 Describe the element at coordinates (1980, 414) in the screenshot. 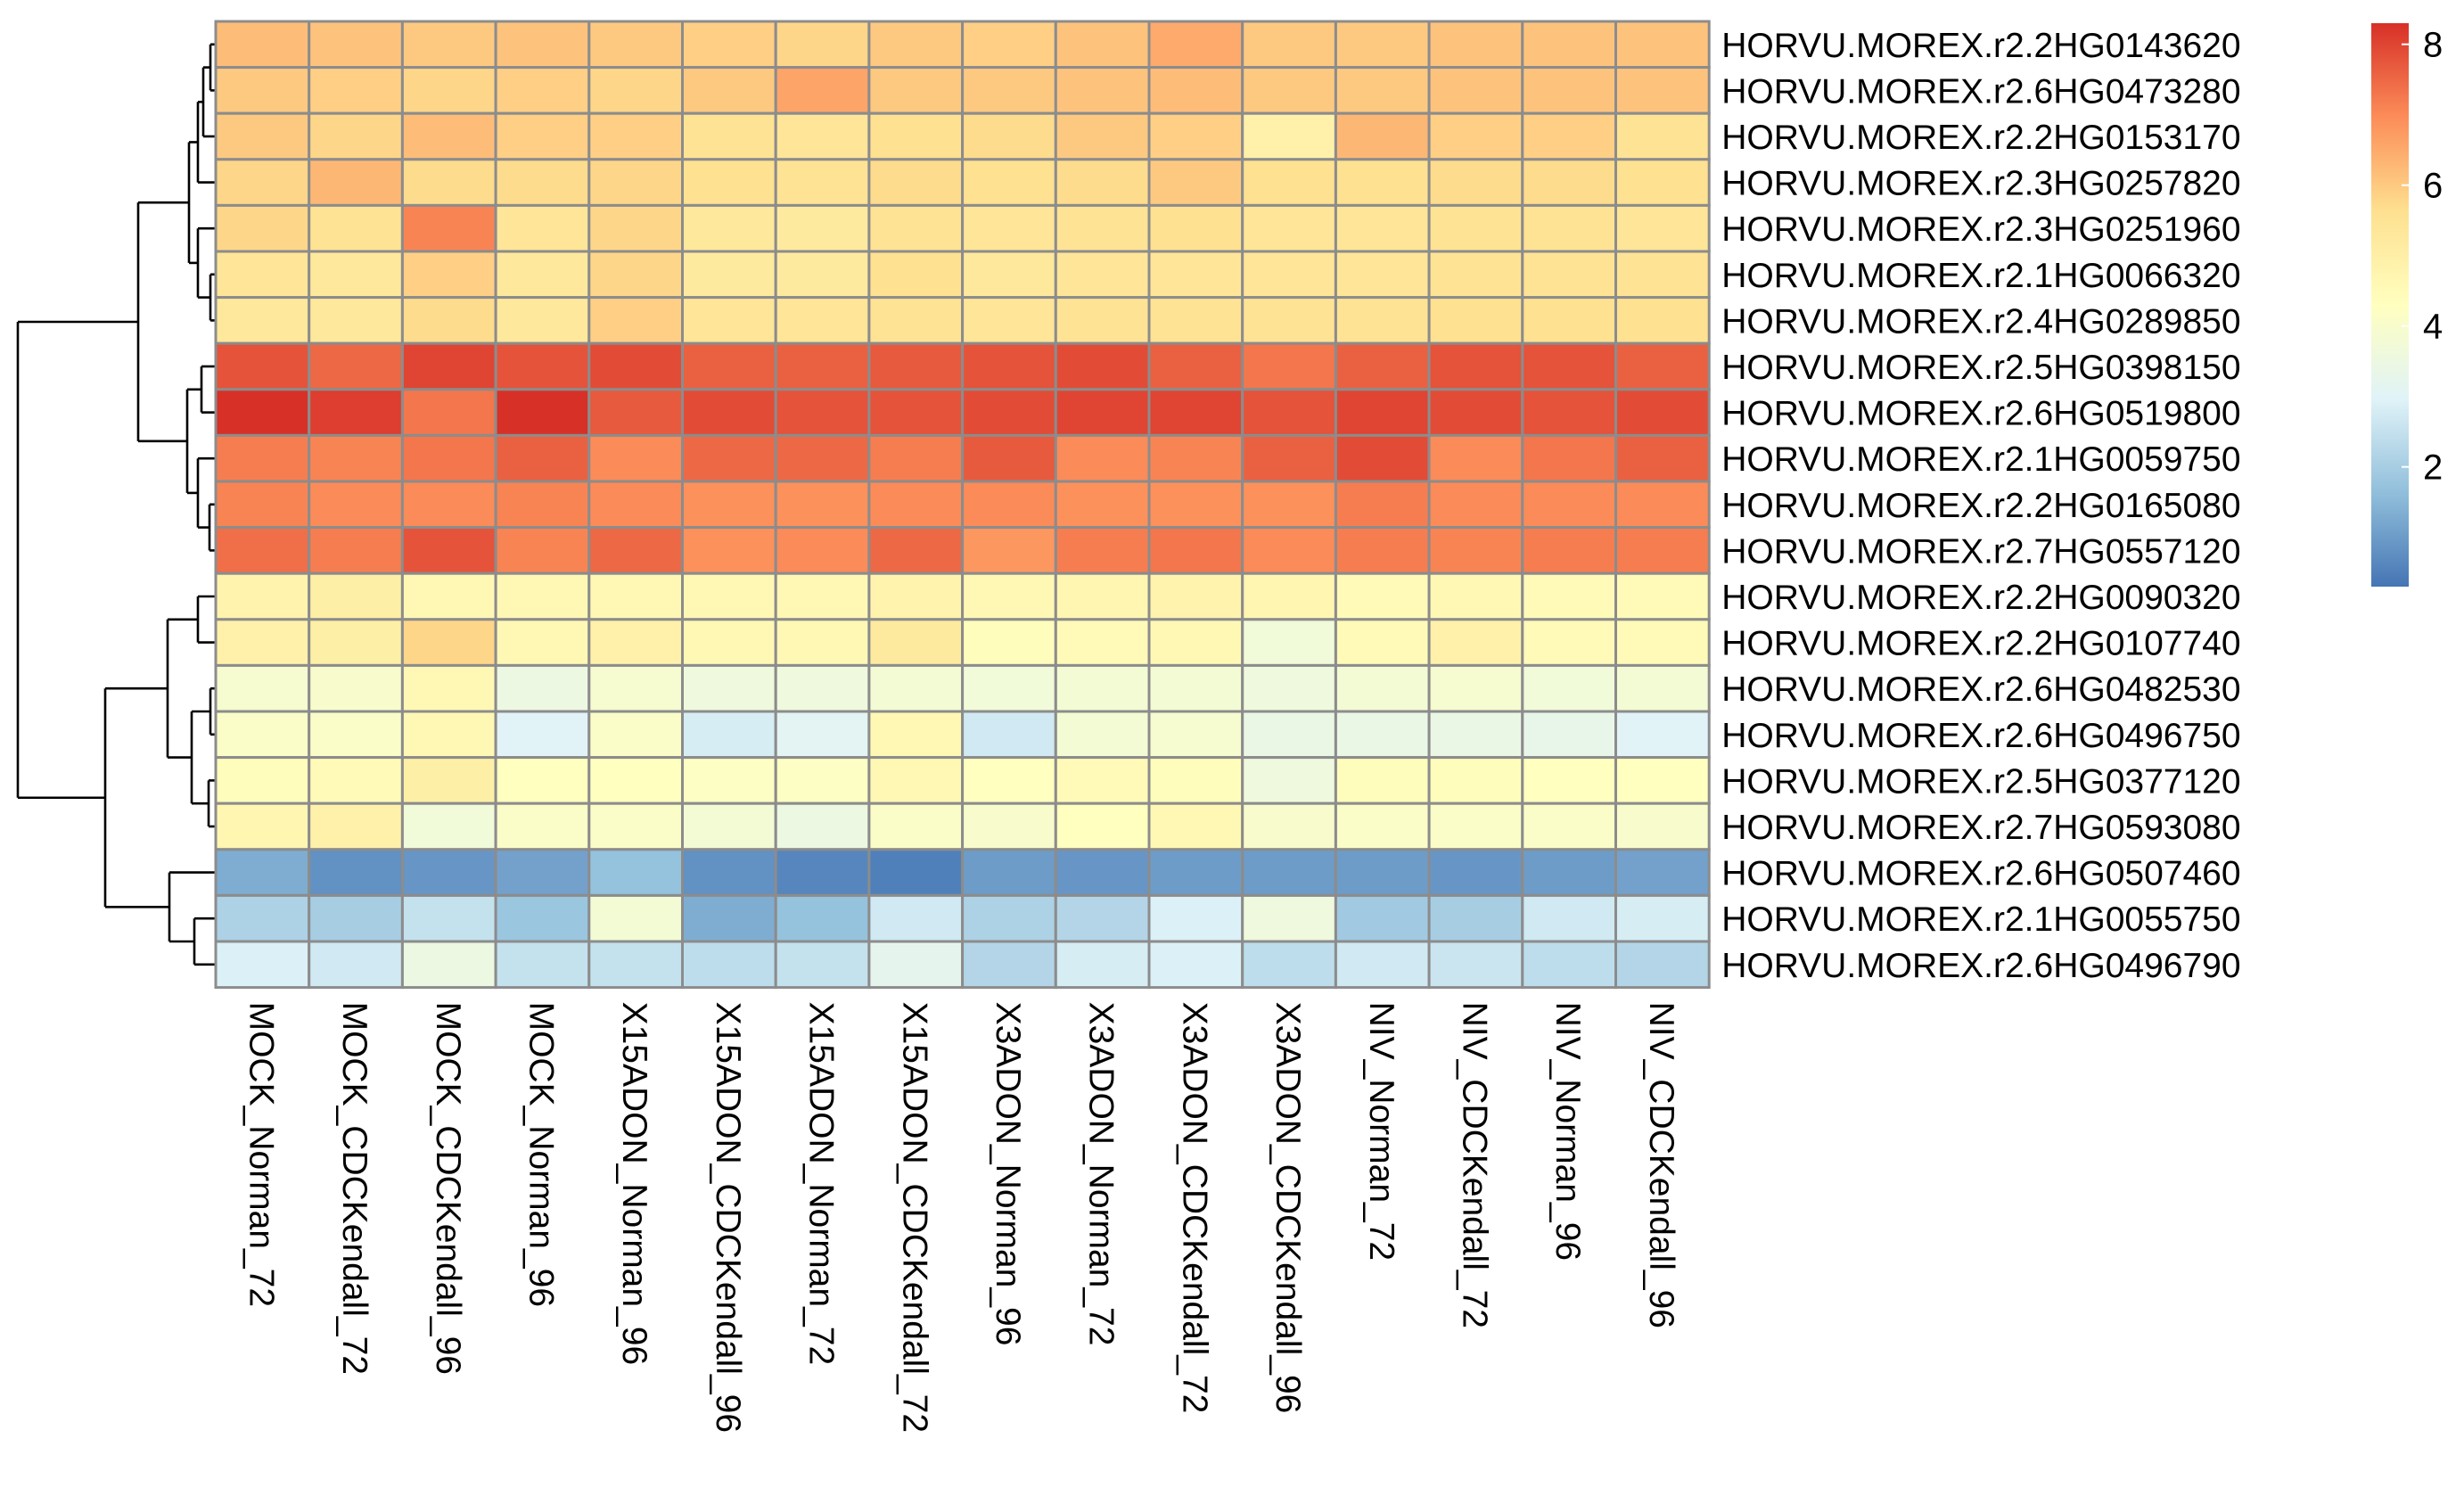

I see `row-label: HORVU.MOREX.r2.6HG0519800` at that location.